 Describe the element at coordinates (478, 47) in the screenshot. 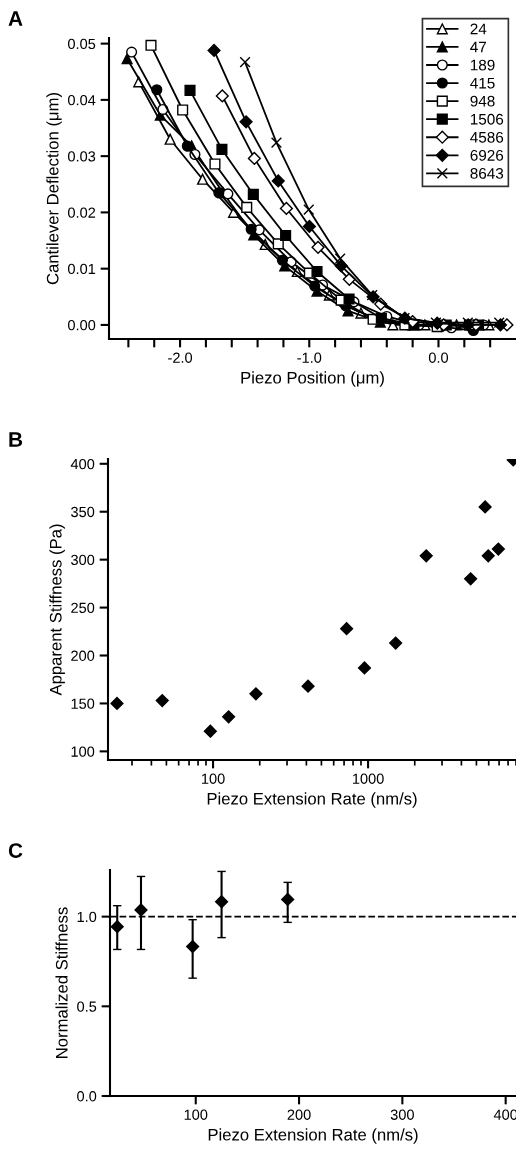

I see `legend-label: 47` at that location.